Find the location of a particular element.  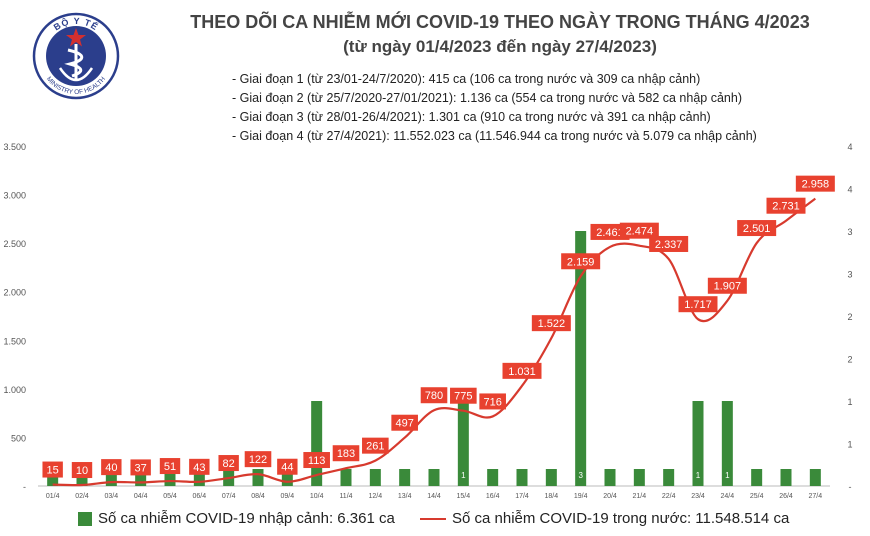

left-tick-label: 1.500 is located at coordinates (14, 341).